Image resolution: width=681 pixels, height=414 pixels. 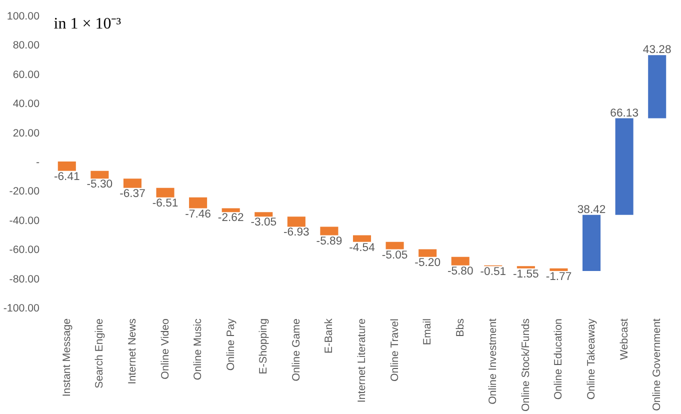 What do you see at coordinates (198, 349) in the screenshot?
I see `x-tick-label: Online Music` at bounding box center [198, 349].